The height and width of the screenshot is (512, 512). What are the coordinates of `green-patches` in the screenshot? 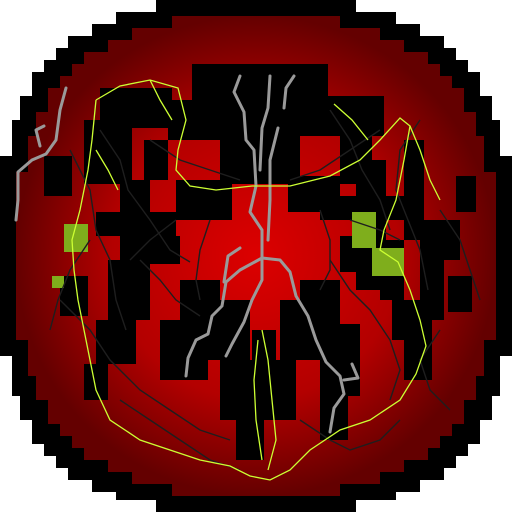 It's located at (228, 250).